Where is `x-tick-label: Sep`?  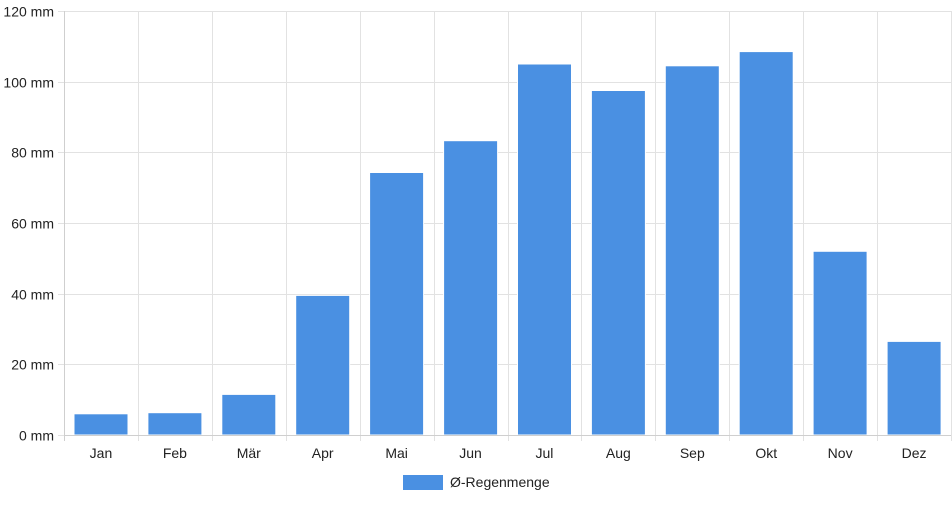 x-tick-label: Sep is located at coordinates (692, 453).